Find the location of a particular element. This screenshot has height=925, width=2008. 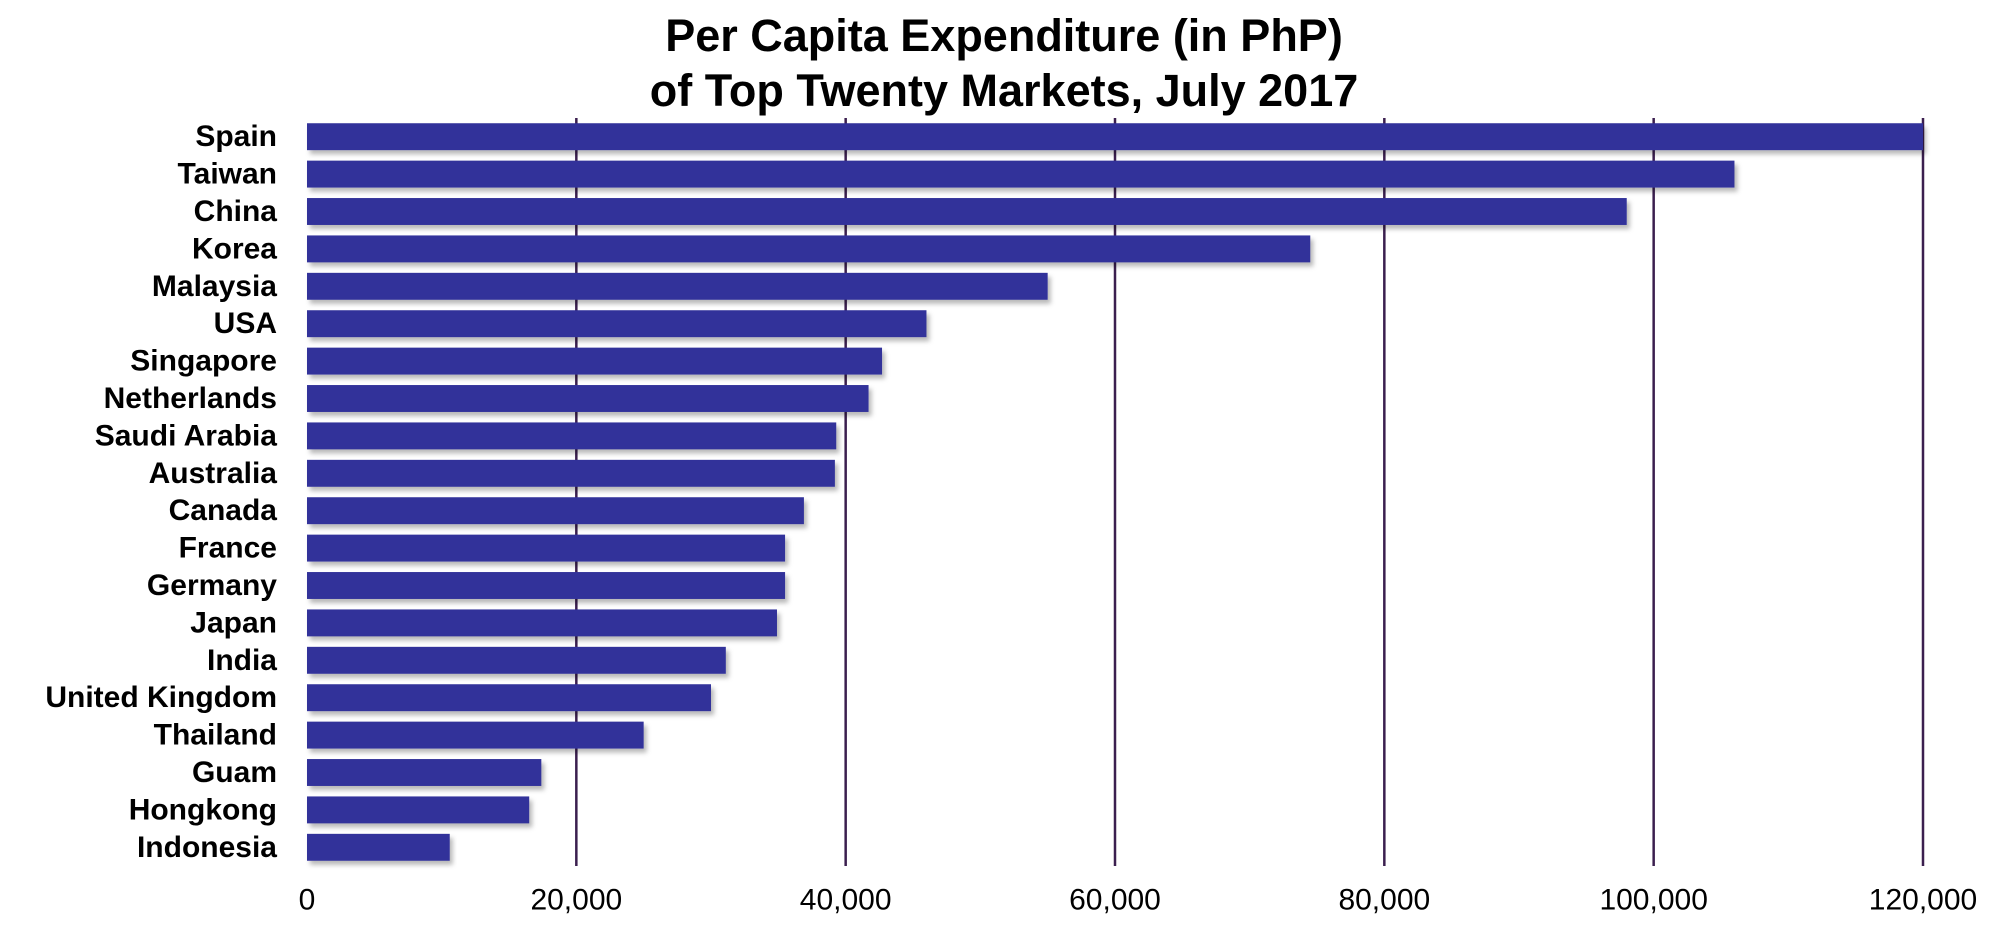

category-label: Netherlands is located at coordinates (190, 398).